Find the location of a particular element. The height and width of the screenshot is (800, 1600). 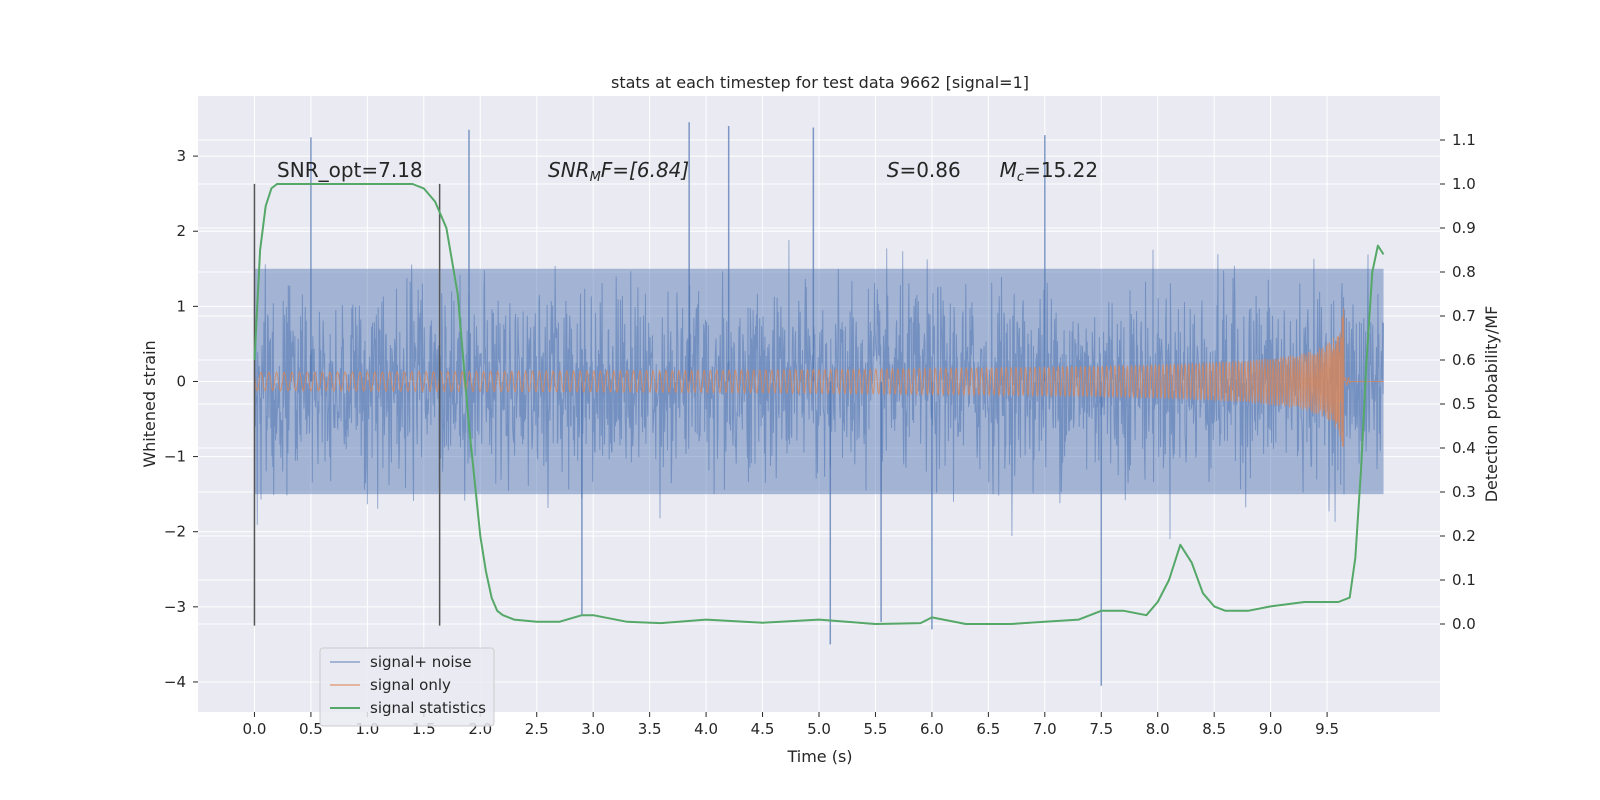

legend-box is located at coordinates (407, 687).